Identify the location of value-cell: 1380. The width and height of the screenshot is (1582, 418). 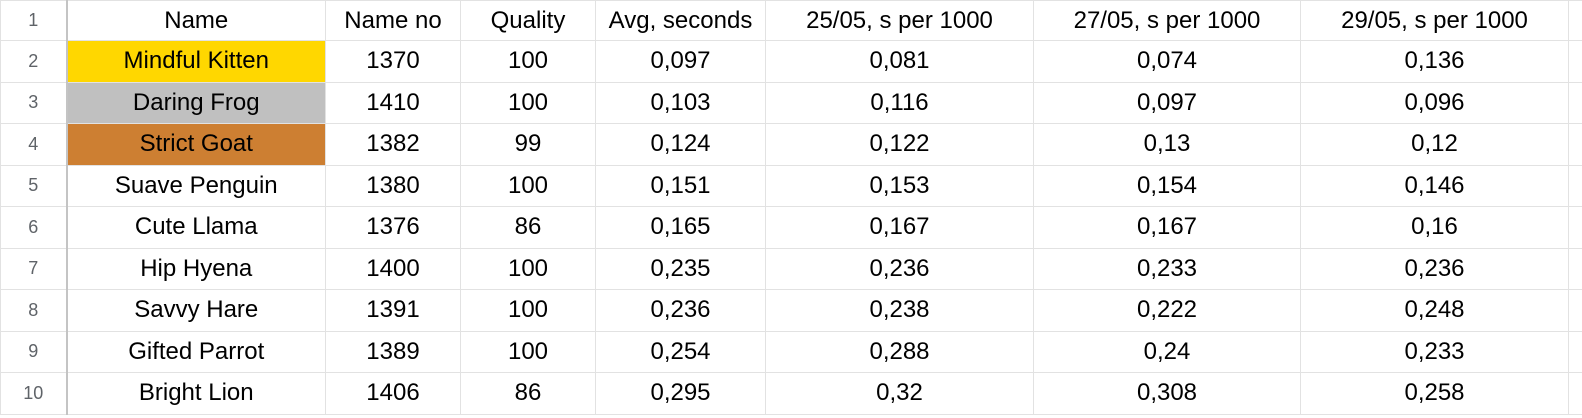
(393, 185).